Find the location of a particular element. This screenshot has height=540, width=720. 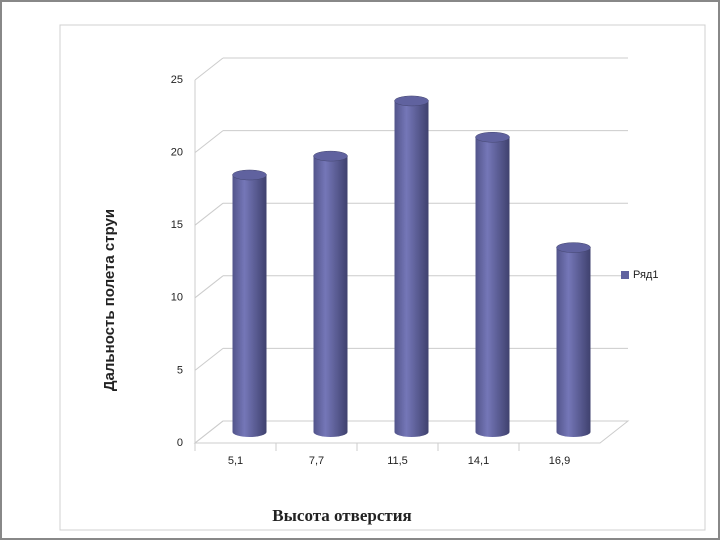

y-tick-label: 25 is located at coordinates (177, 80).